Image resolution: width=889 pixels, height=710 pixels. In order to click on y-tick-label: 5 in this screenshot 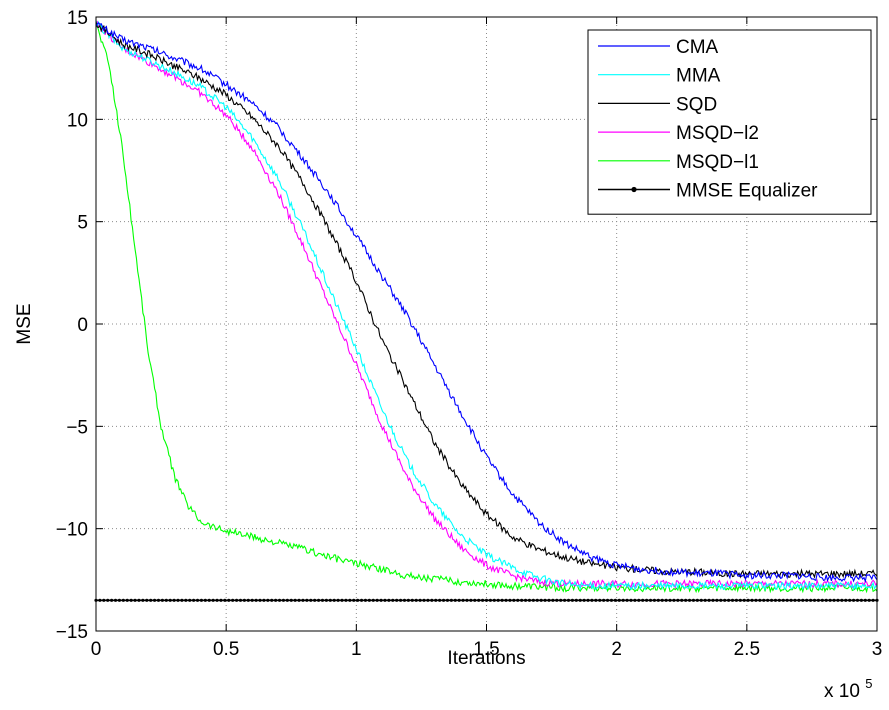, I will do `click(82, 223)`.